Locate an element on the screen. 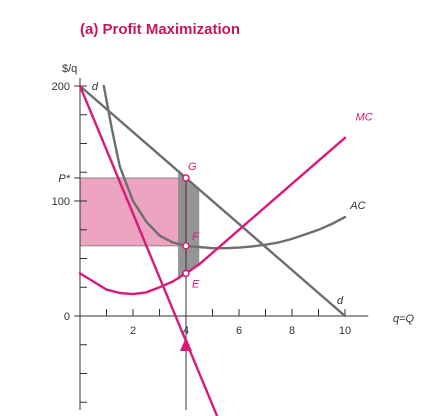 The image size is (439, 416). y-tick-label: 200 is located at coordinates (61, 87).